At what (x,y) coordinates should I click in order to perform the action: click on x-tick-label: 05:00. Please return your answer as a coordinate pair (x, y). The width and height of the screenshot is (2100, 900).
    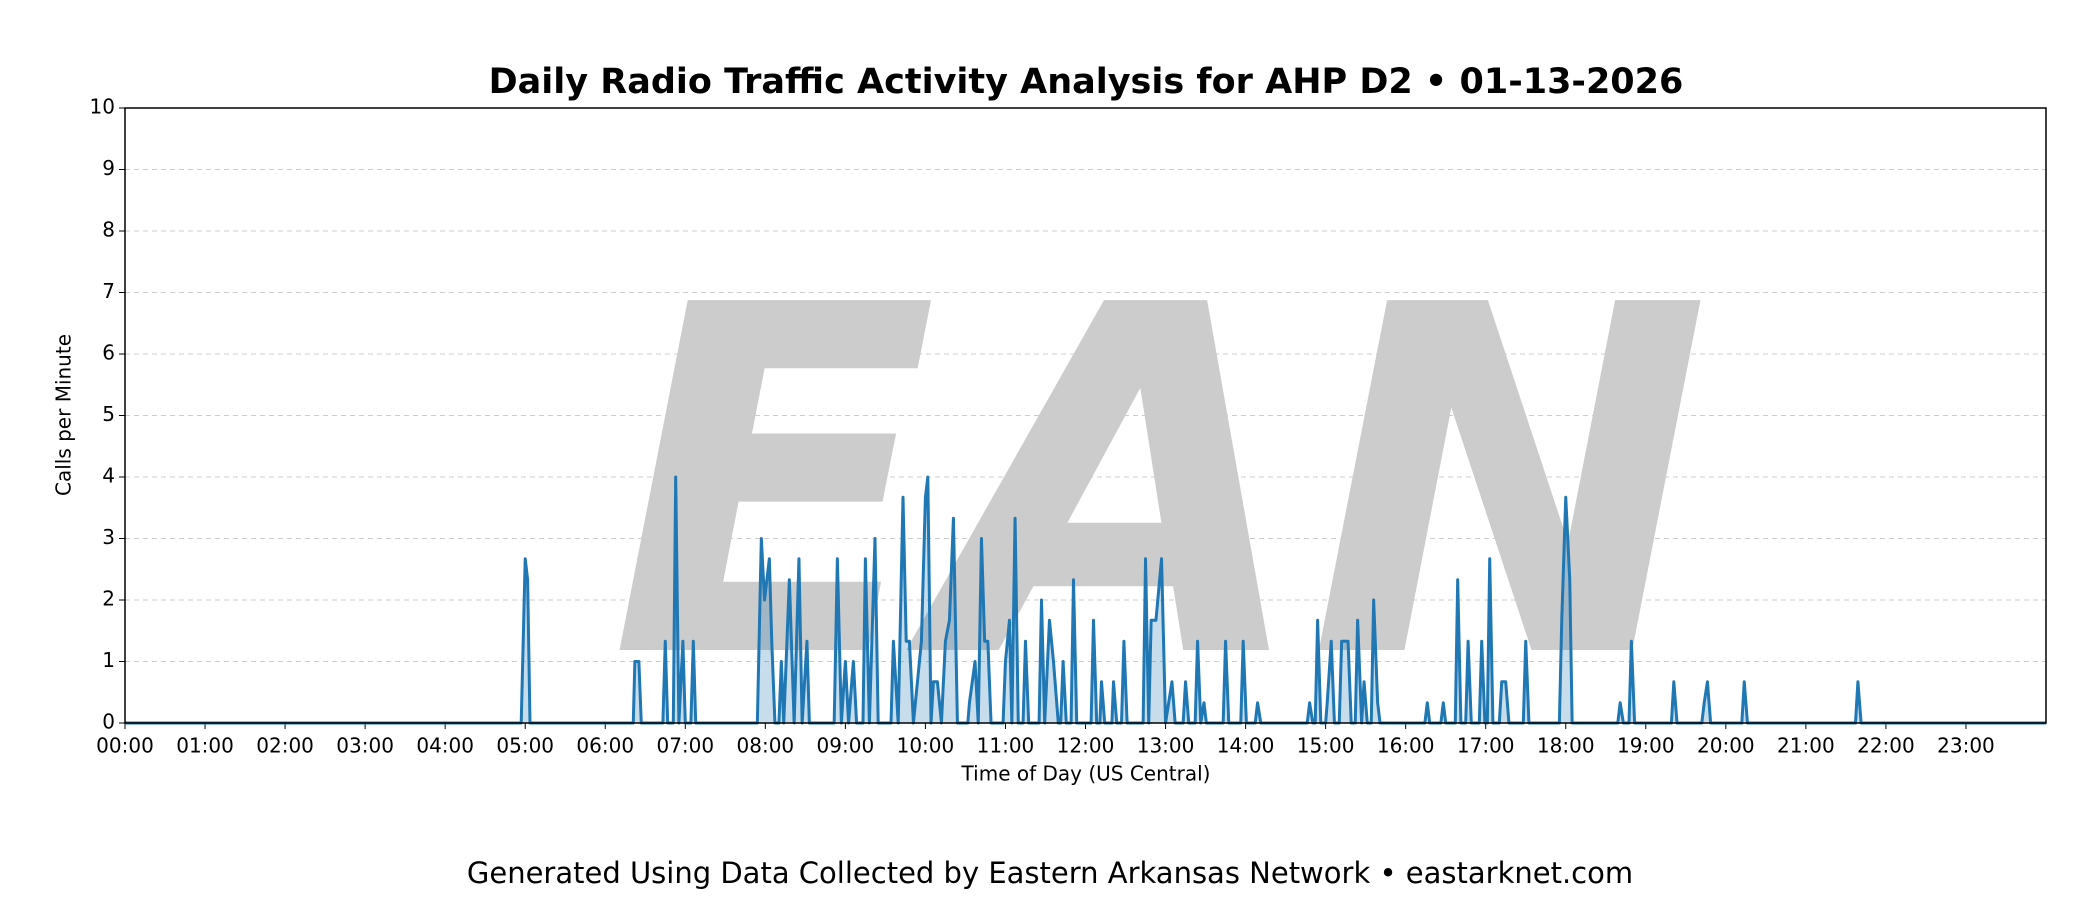
    Looking at the image, I should click on (525, 746).